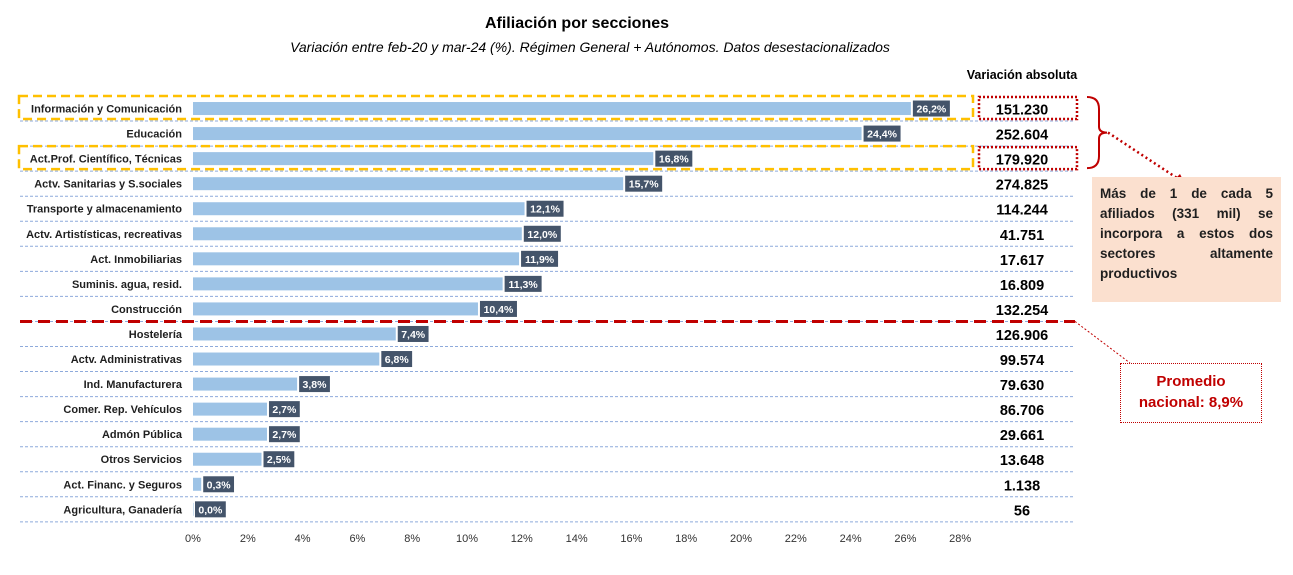  Describe the element at coordinates (1097, 133) in the screenshot. I see `bracket` at that location.